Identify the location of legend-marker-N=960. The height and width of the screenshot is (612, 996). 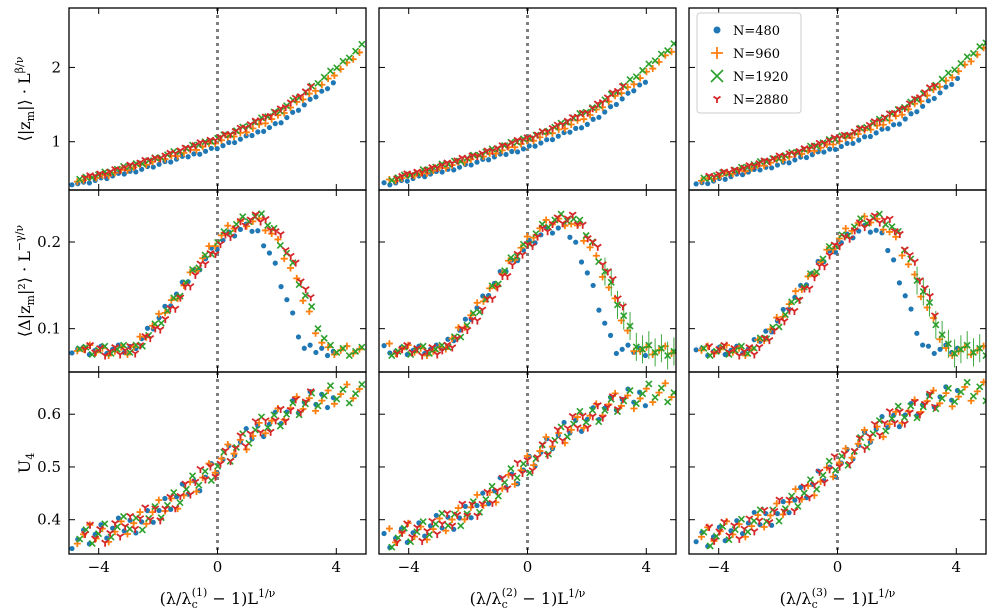
(717, 53).